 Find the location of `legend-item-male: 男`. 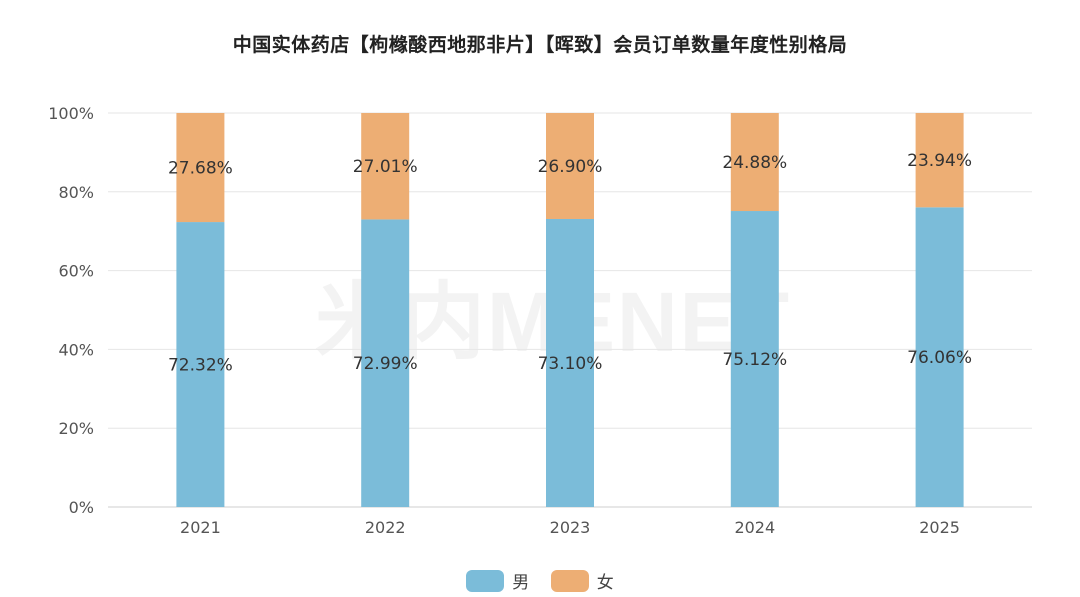

legend-item-male: 男 is located at coordinates (497, 580).